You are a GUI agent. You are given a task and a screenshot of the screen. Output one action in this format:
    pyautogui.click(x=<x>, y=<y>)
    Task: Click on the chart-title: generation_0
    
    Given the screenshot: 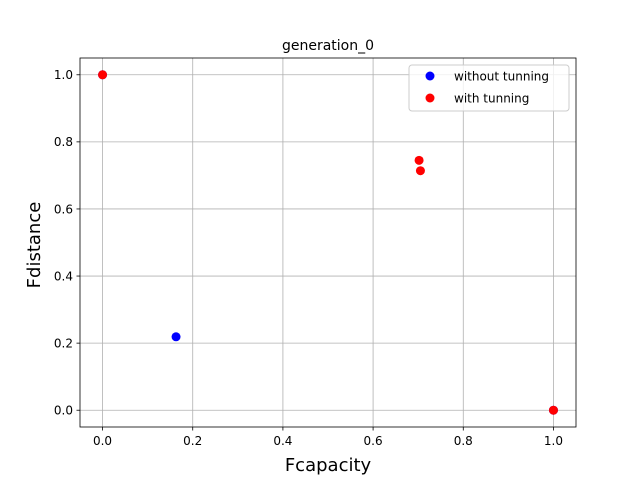 What is the action you would take?
    pyautogui.click(x=328, y=46)
    